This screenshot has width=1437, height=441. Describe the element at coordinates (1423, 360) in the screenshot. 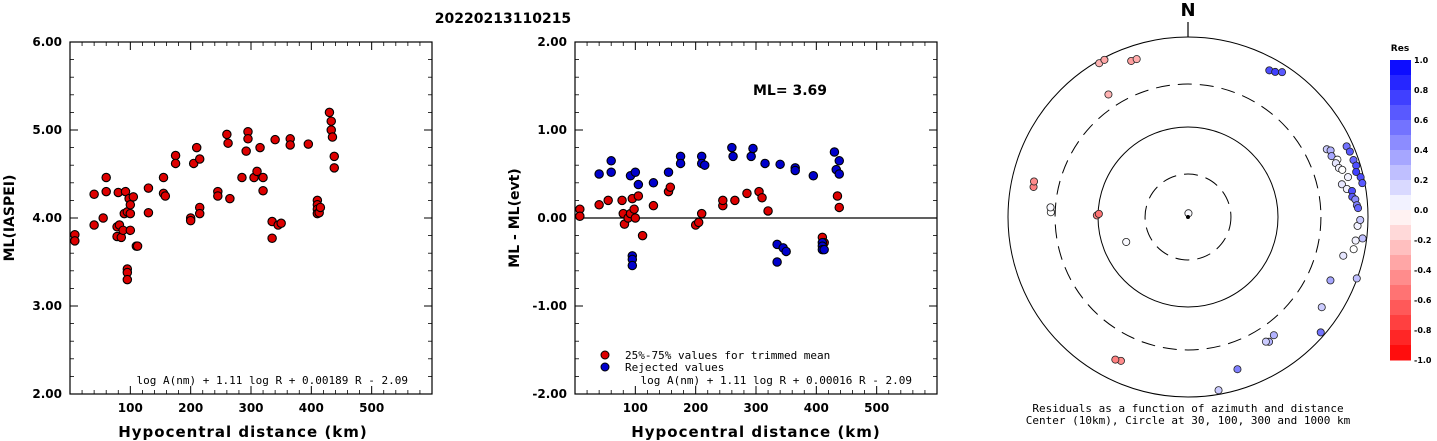

I see `colorbar-tick-label: -1.0` at that location.